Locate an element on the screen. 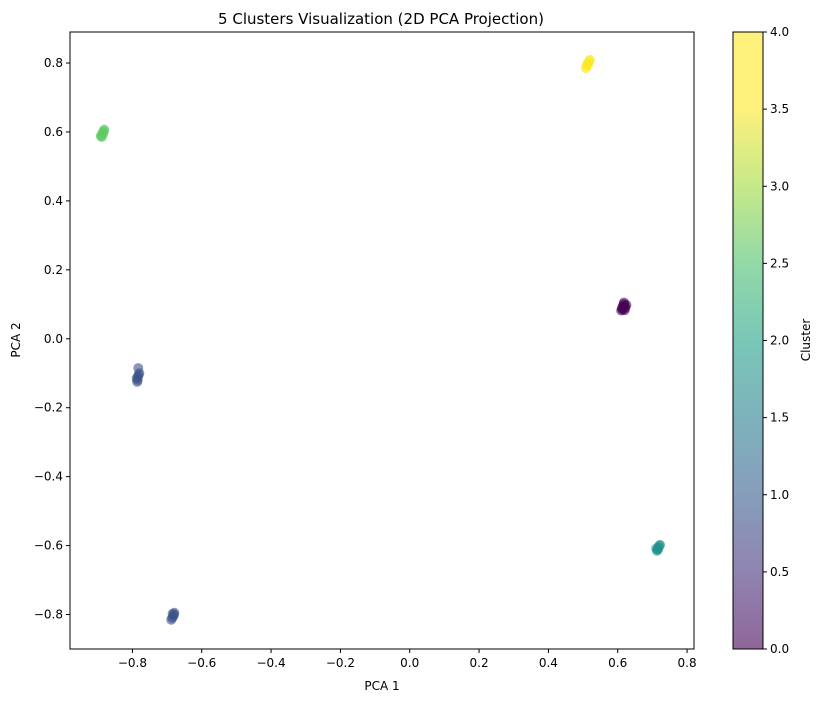  x-tick-label: −0.2 is located at coordinates (340, 663).